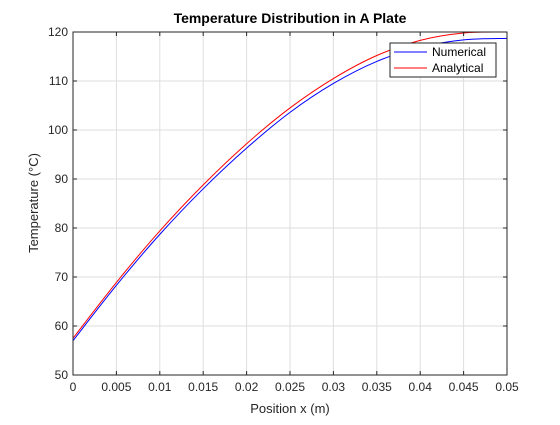  Describe the element at coordinates (62, 228) in the screenshot. I see `y-tick-label: 80` at that location.